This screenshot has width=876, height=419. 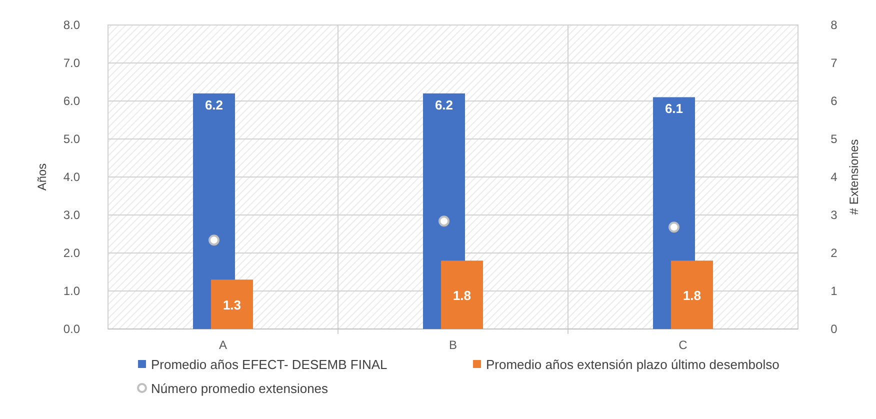 I want to click on y2-tick-label: 7, so click(x=834, y=63).